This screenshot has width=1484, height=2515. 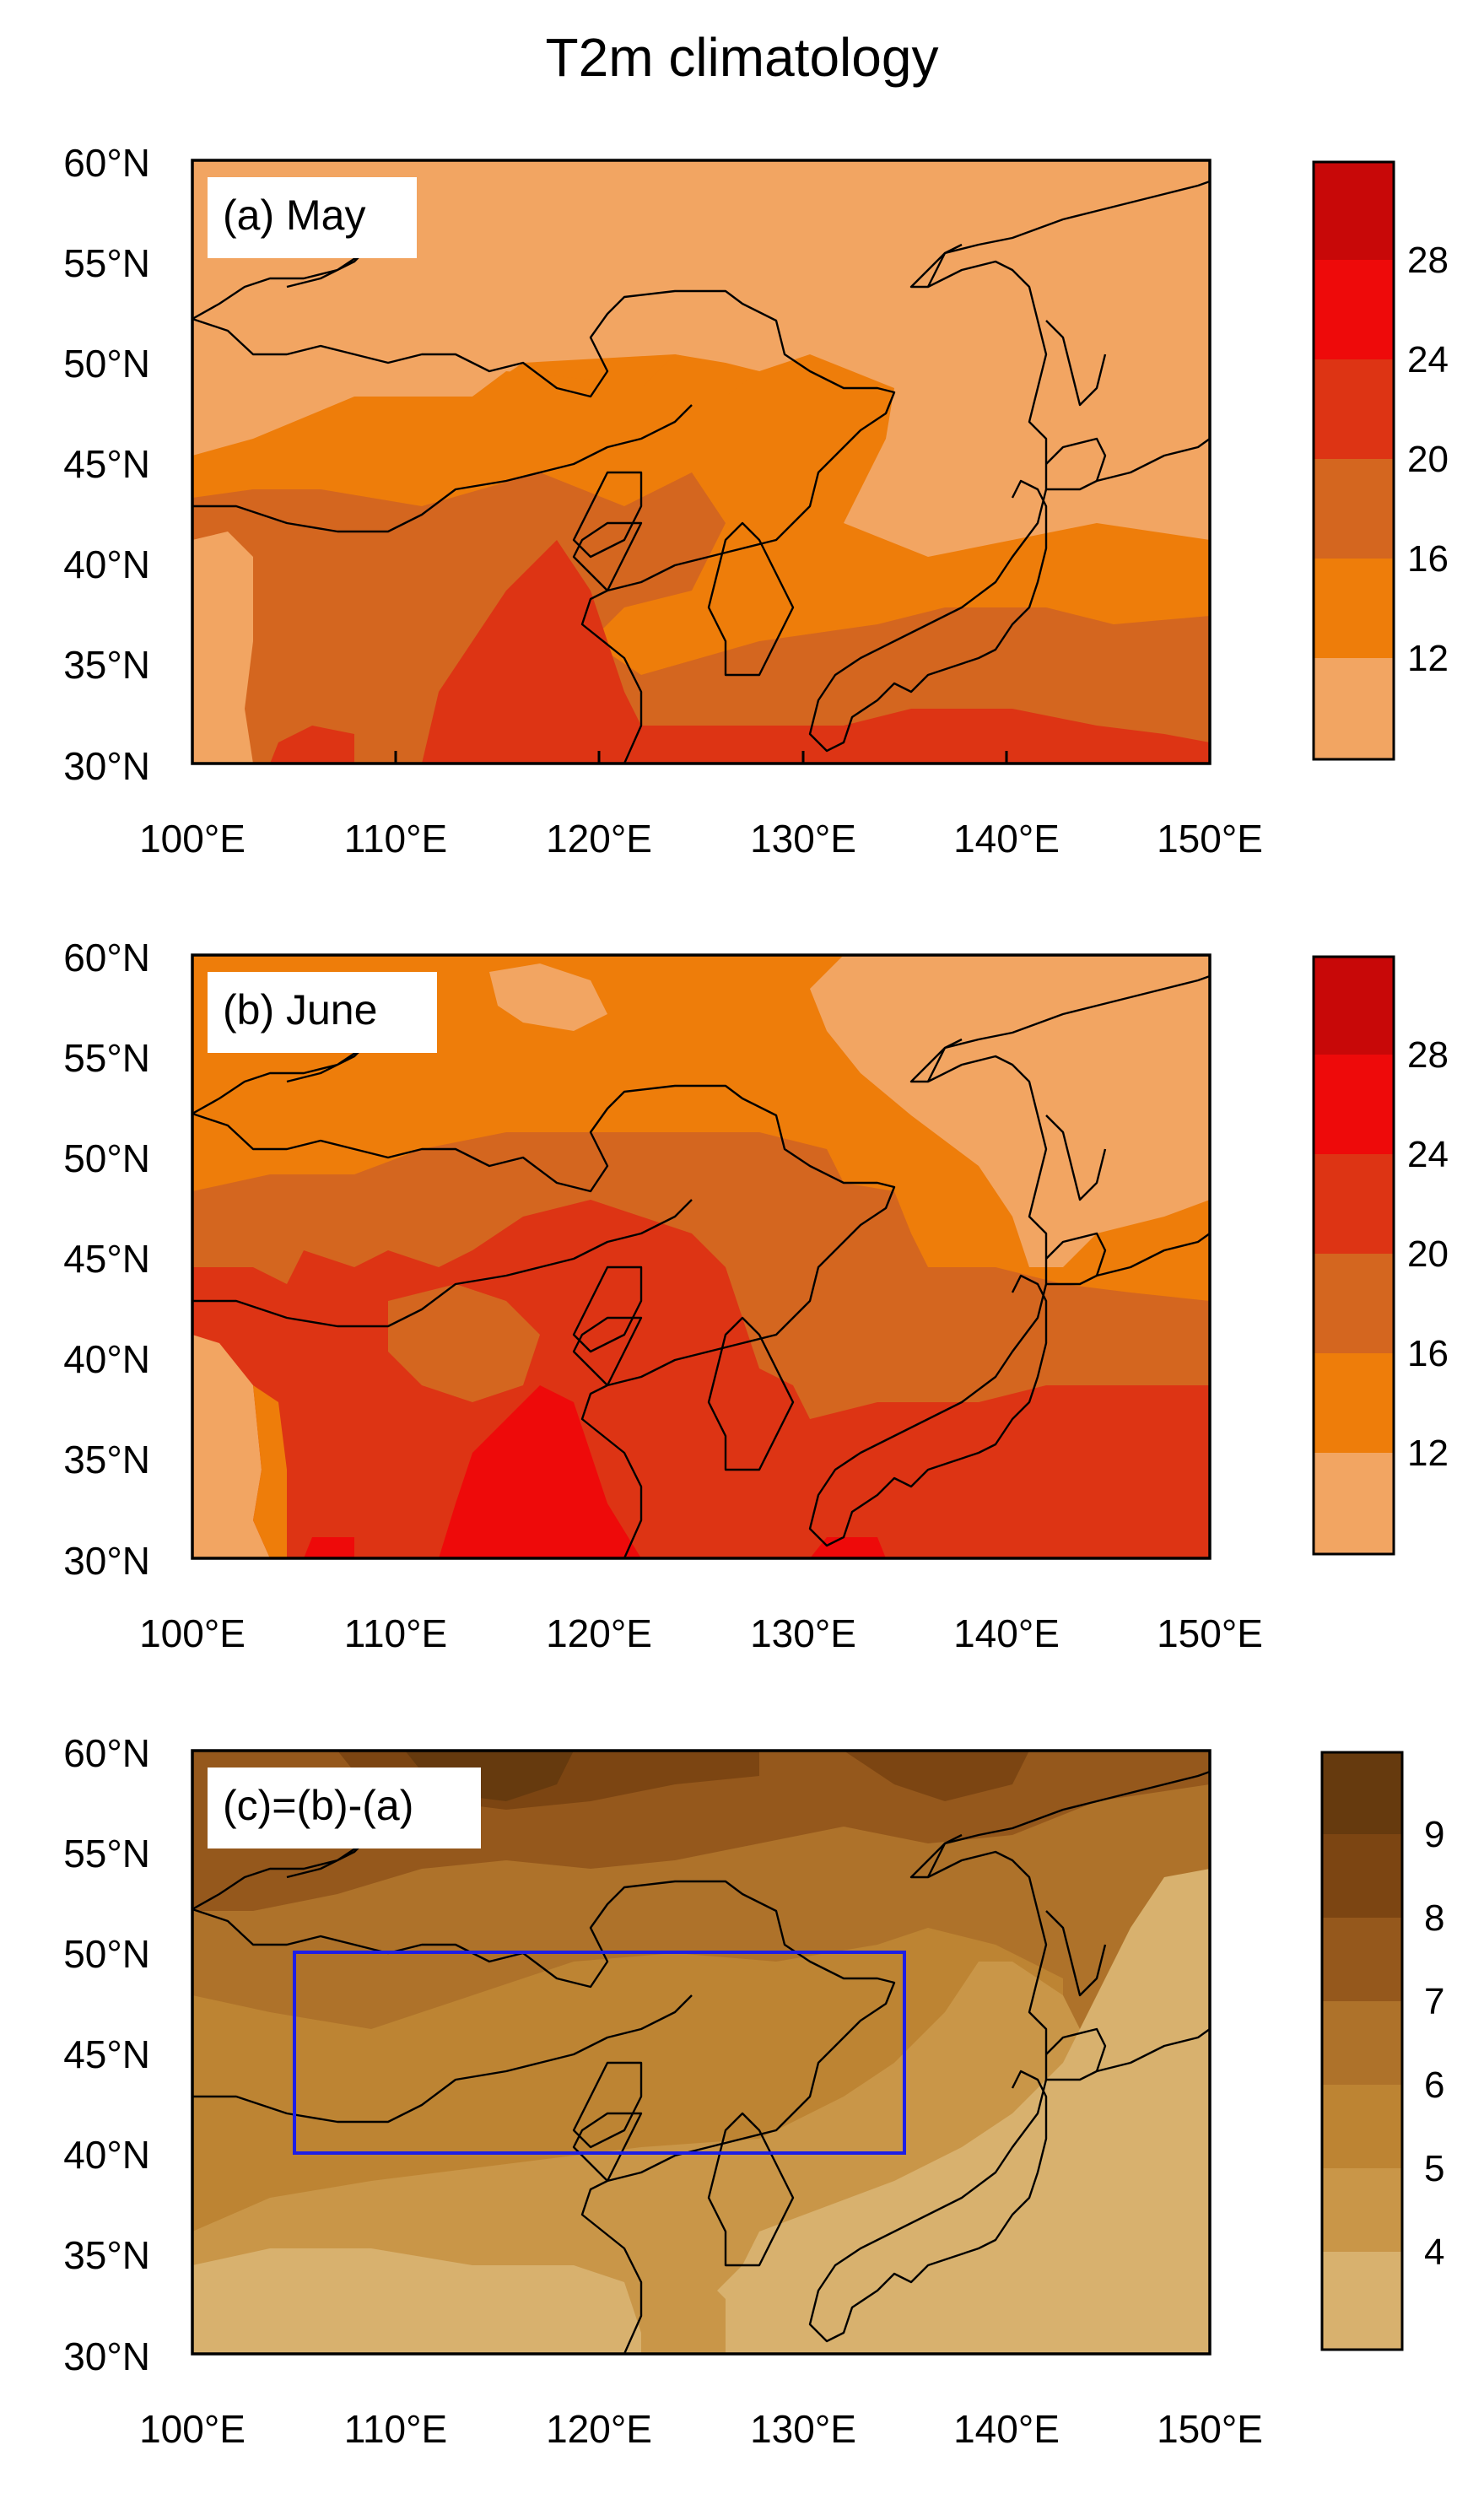 What do you see at coordinates (1434, 2169) in the screenshot?
I see `colorbar-tick-label: 5` at bounding box center [1434, 2169].